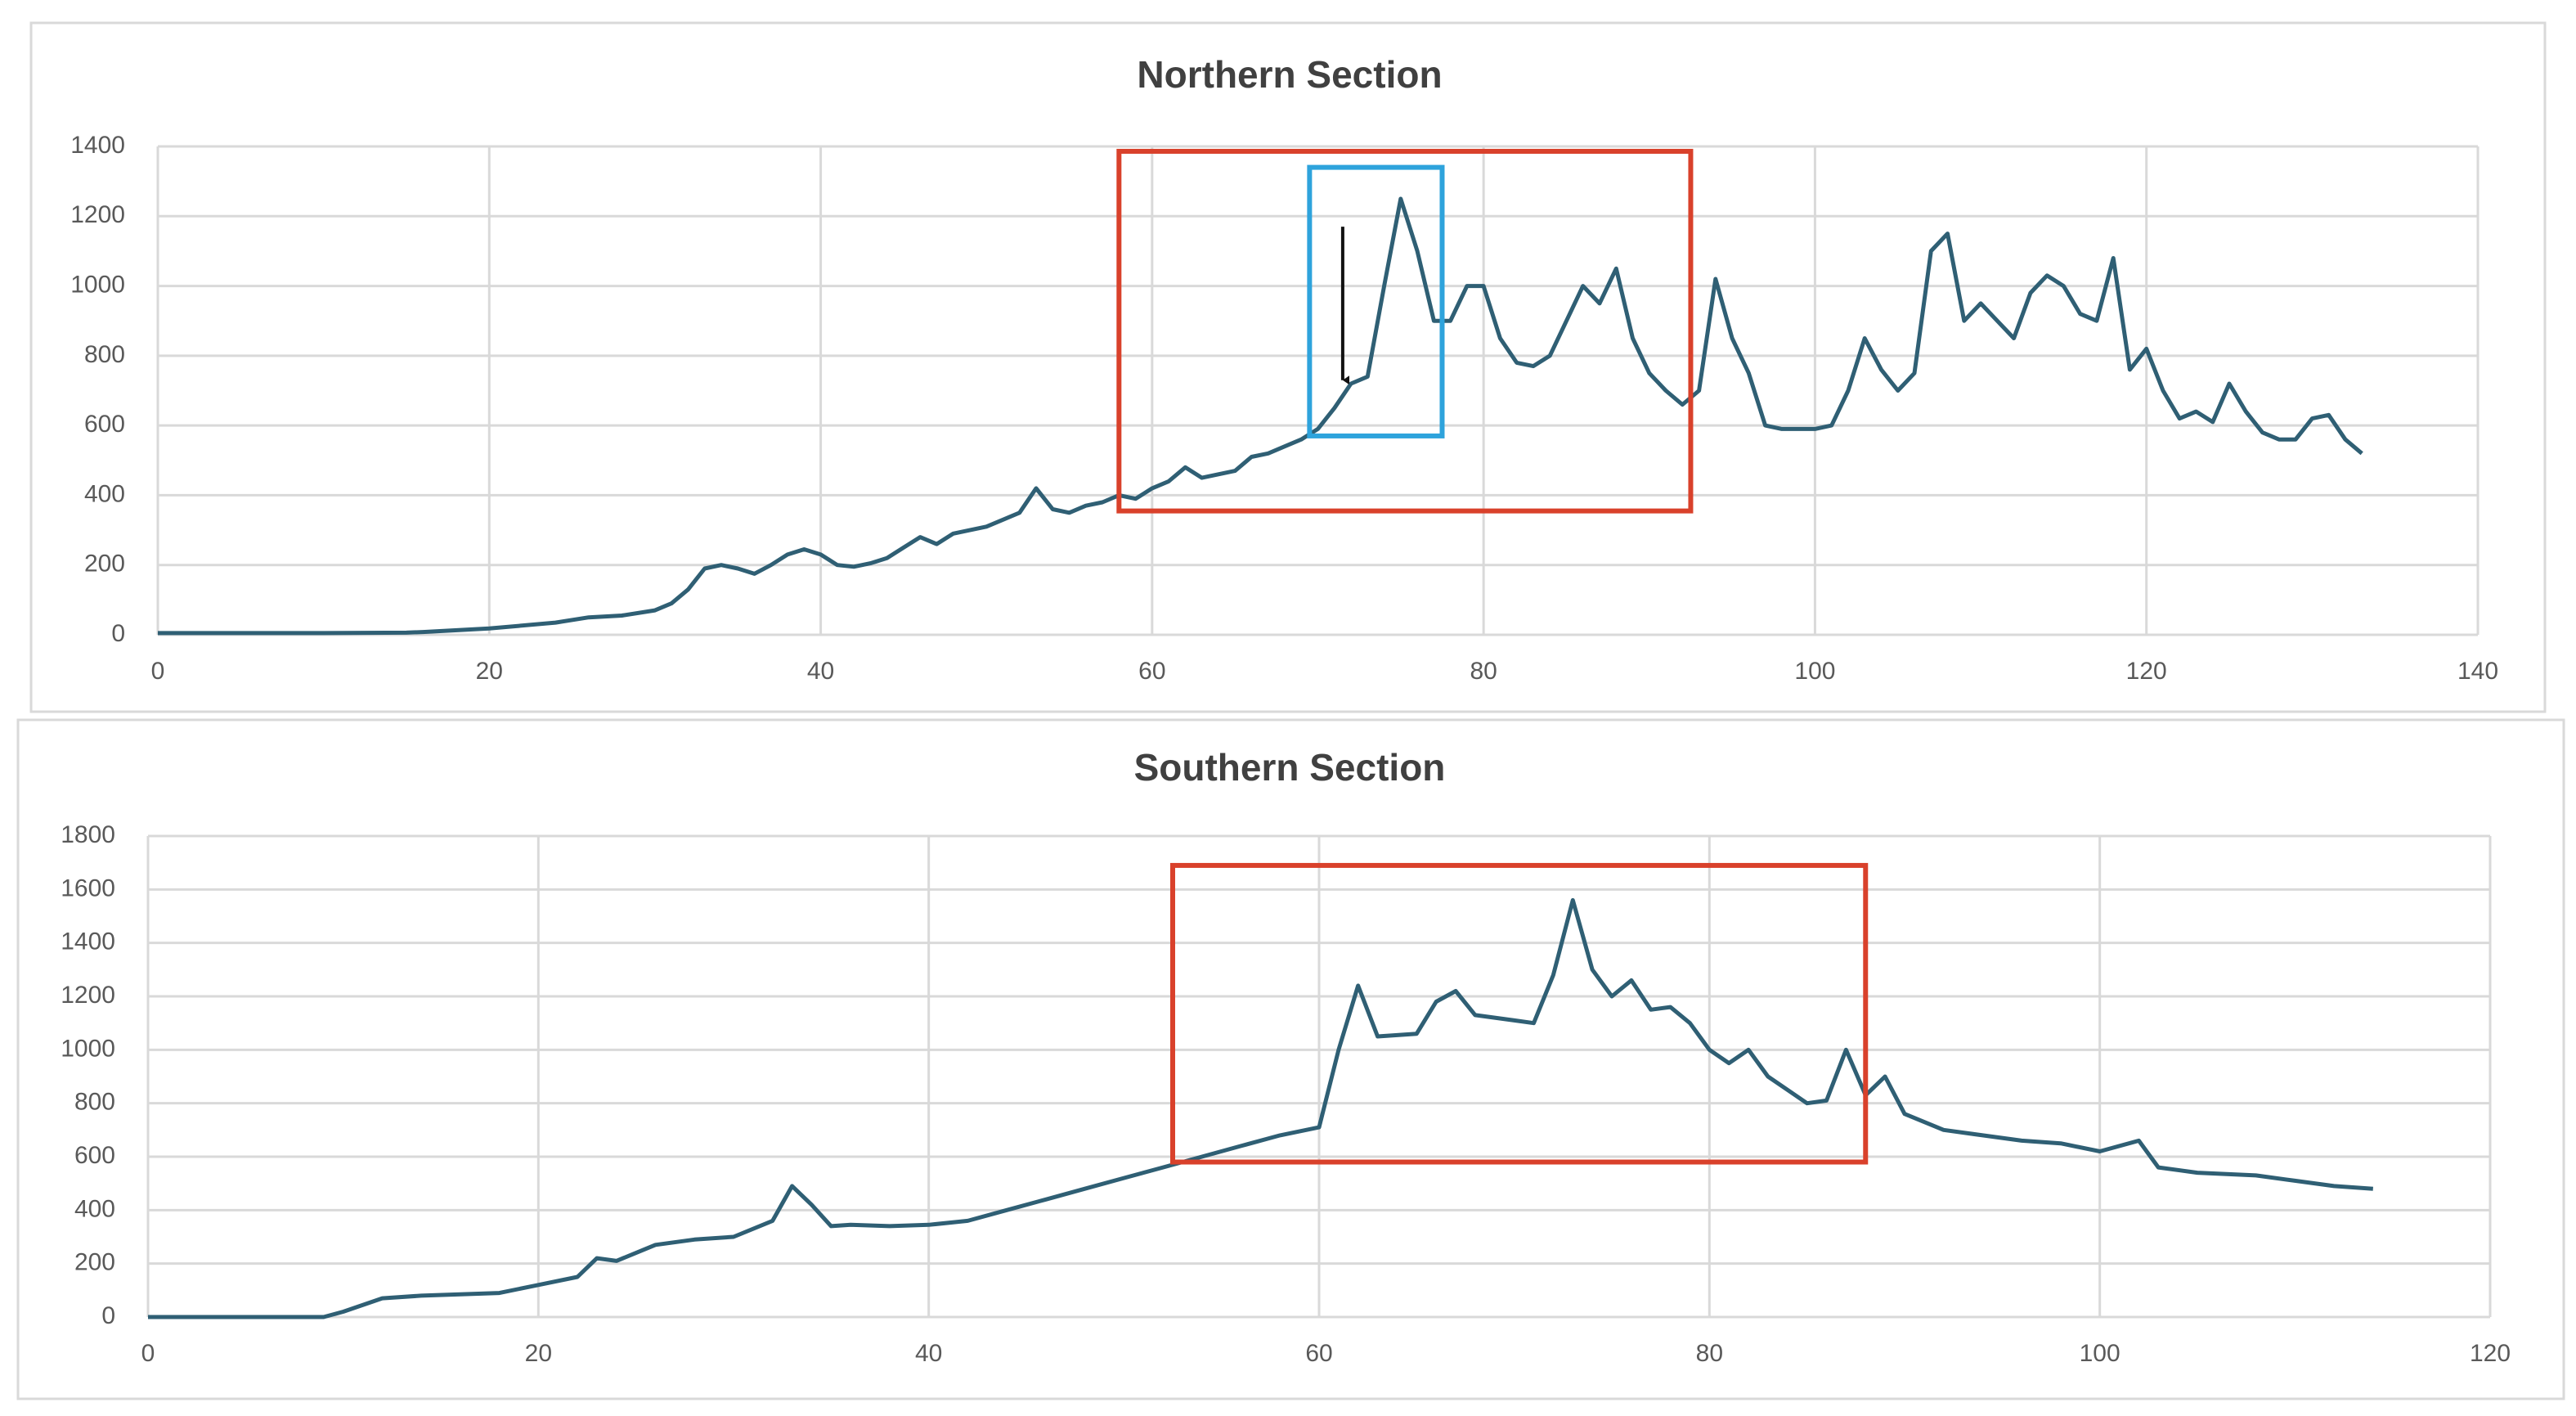 This screenshot has width=2576, height=1416. What do you see at coordinates (1289, 74) in the screenshot?
I see `chart-title: Northern Section` at bounding box center [1289, 74].